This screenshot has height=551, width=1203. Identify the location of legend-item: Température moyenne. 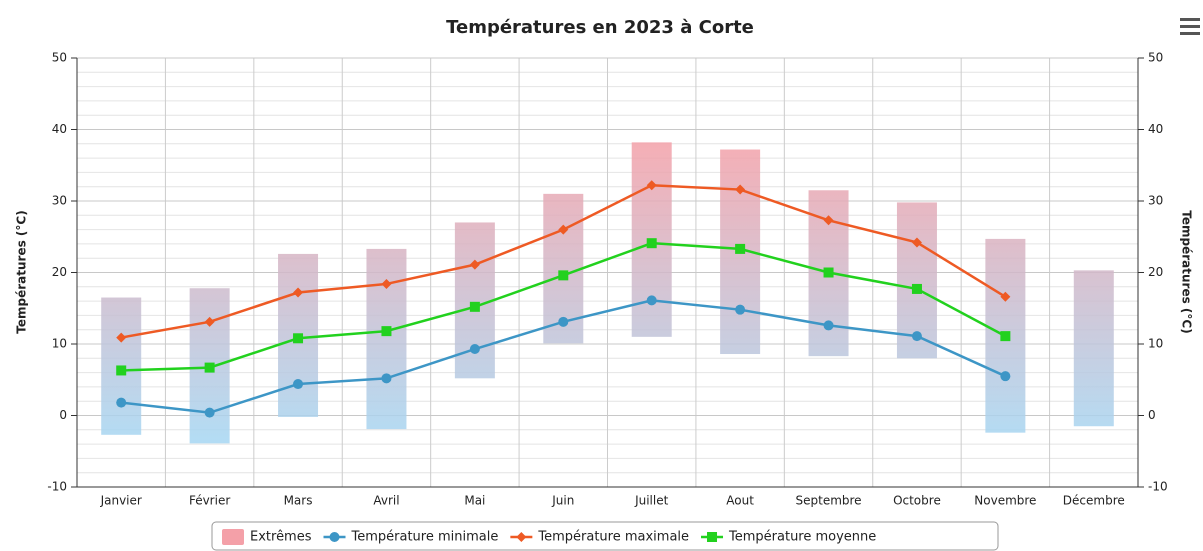
(788, 537).